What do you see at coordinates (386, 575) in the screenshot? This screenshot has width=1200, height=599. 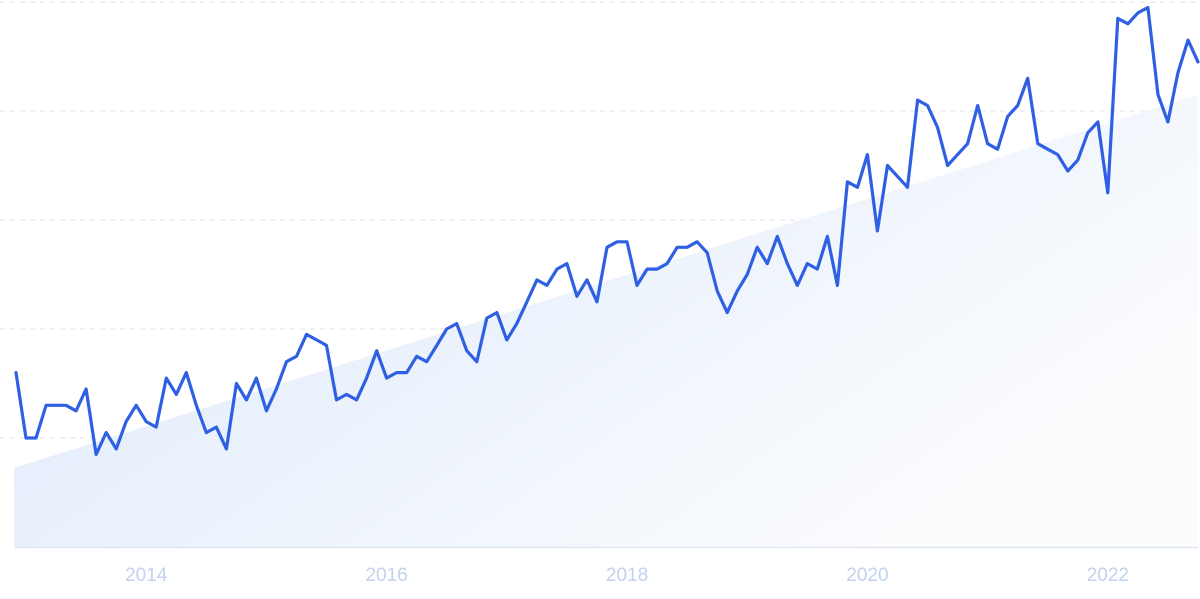 I see `x-tick-label: 2016` at bounding box center [386, 575].